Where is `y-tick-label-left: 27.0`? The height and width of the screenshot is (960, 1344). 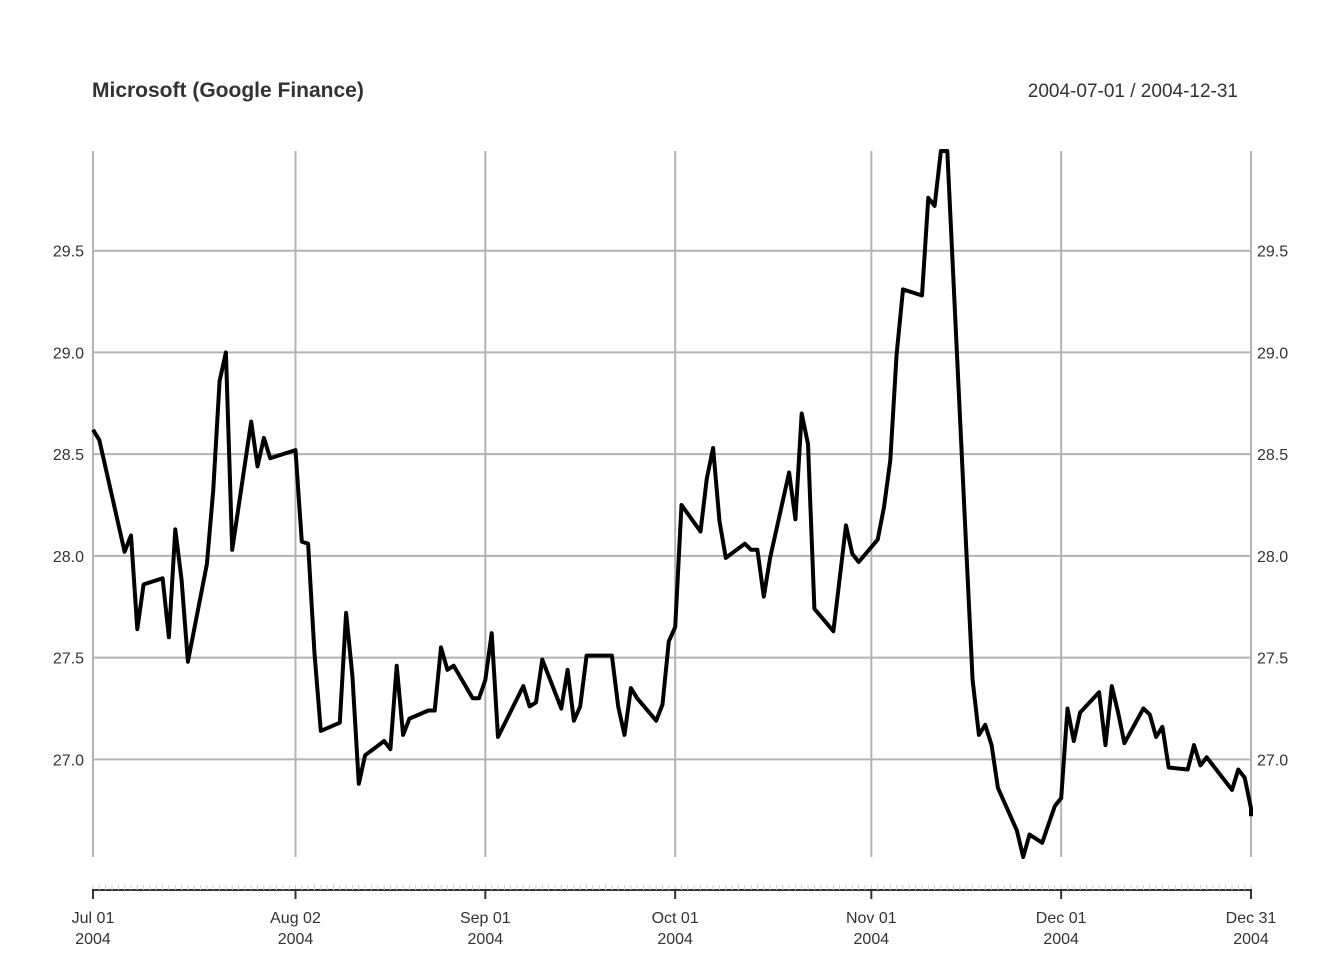 y-tick-label-left: 27.0 is located at coordinates (68, 760).